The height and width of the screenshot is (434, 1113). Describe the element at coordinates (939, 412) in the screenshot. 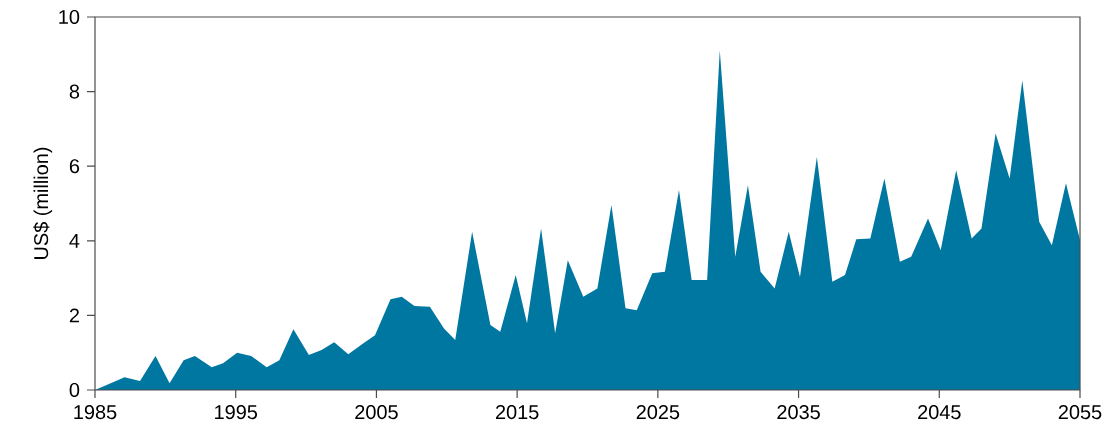

I see `x-tick-label: 2045` at that location.